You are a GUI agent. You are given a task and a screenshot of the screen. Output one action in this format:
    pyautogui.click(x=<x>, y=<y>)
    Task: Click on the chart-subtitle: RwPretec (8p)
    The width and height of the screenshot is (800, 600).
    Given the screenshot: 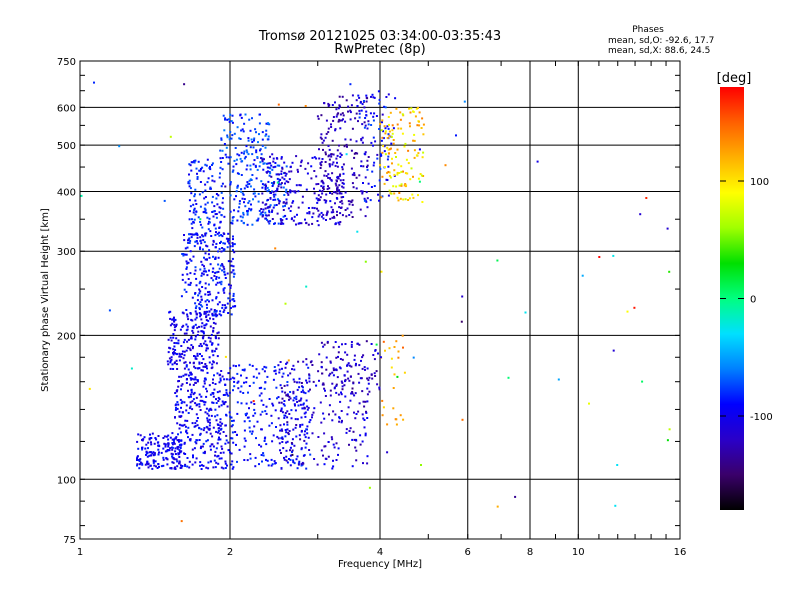 What is the action you would take?
    pyautogui.click(x=379, y=49)
    